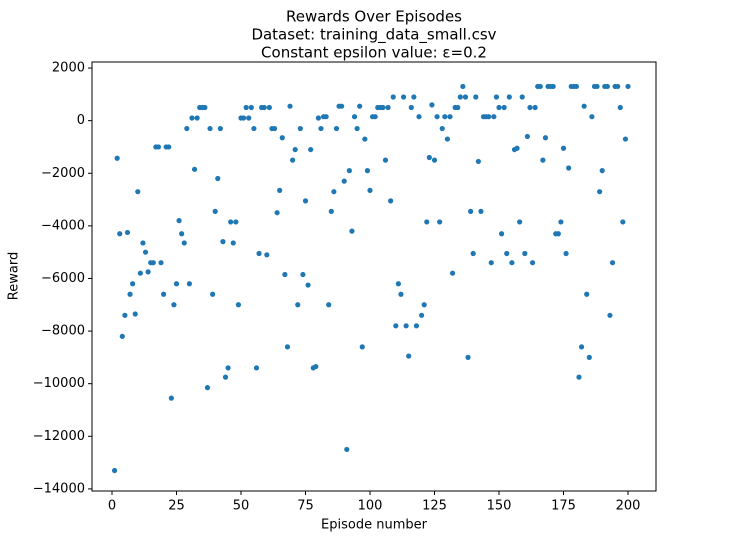 Image resolution: width=729 pixels, height=550 pixels. What do you see at coordinates (112, 506) in the screenshot?
I see `x-tick-label: 0` at bounding box center [112, 506].